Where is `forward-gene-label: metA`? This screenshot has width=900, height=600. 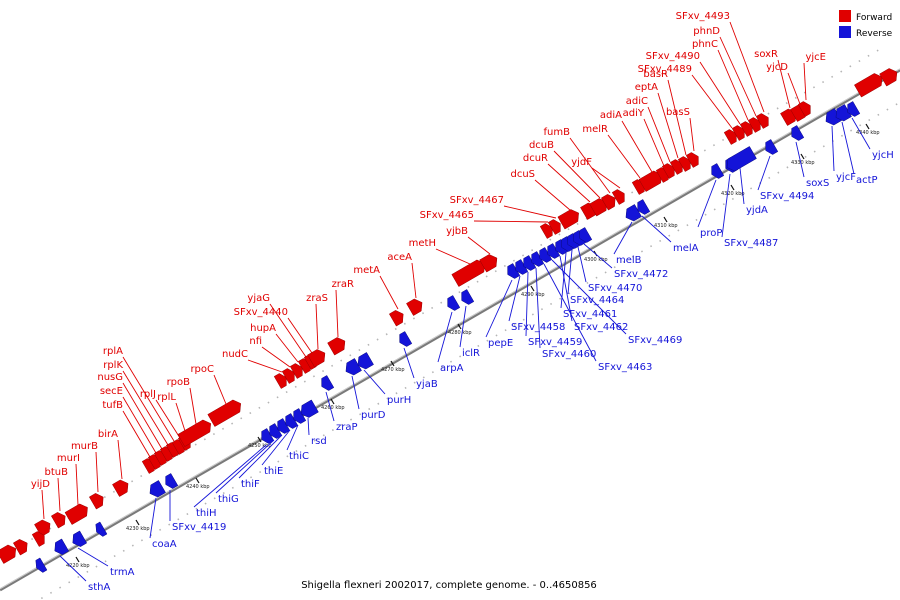
forward-gene-label: metA is located at coordinates (366, 270).